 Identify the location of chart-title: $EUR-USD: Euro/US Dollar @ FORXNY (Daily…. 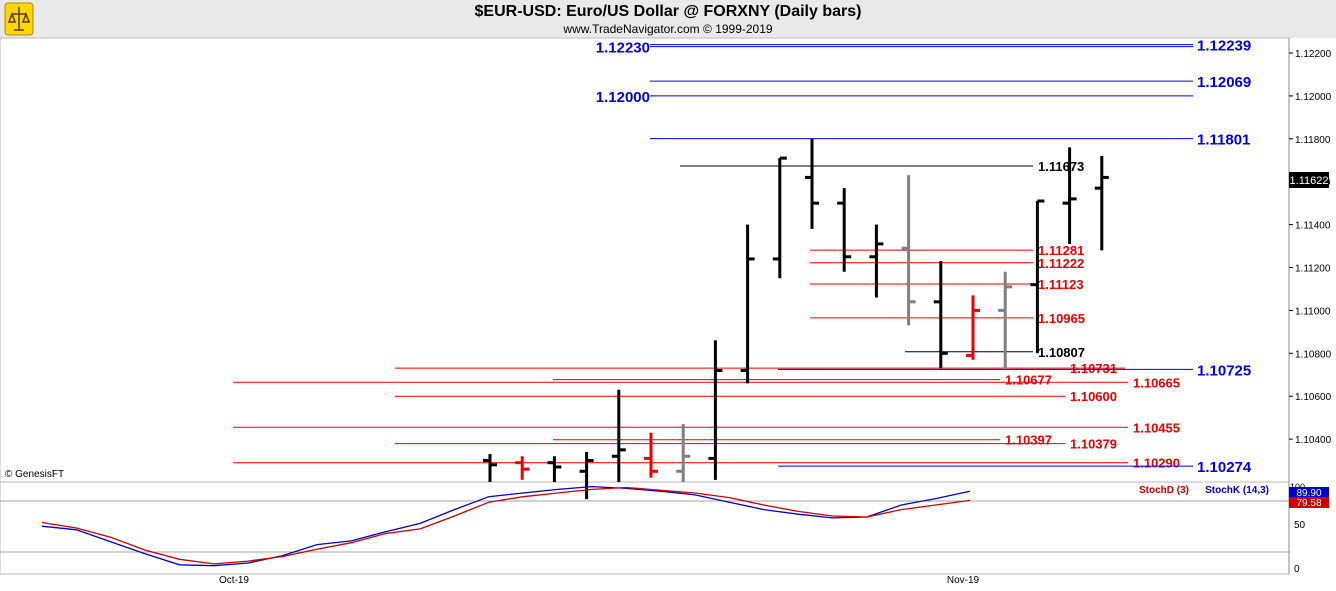
(668, 11).